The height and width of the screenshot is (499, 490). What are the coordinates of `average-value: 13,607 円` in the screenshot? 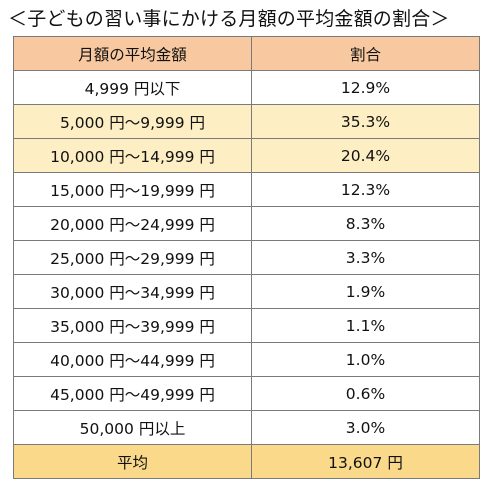 It's located at (365, 461).